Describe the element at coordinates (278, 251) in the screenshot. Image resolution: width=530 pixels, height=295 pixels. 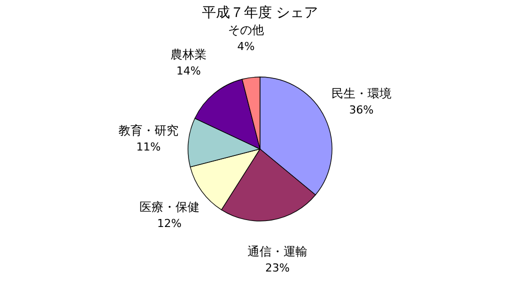
I see `slice-label: 通信・運輸` at that location.